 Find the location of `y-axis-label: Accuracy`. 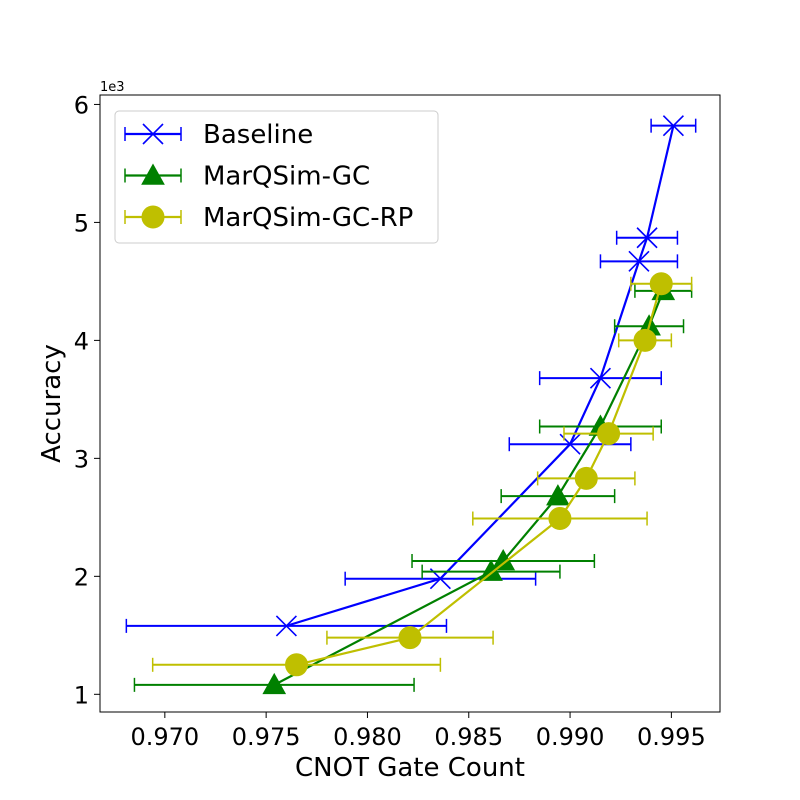

y-axis-label: Accuracy is located at coordinates (52, 403).